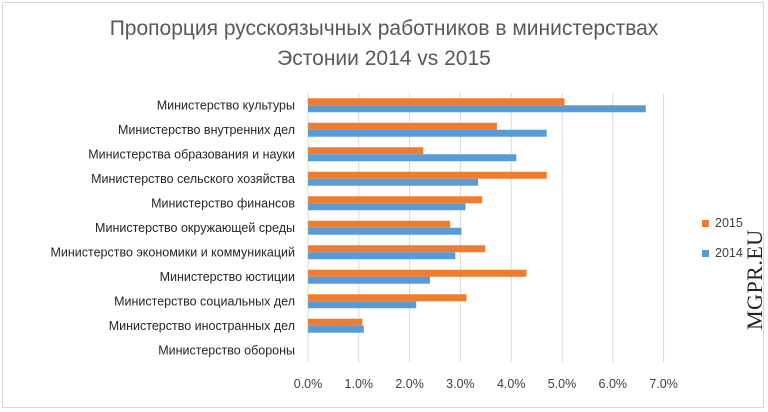 The height and width of the screenshot is (412, 768). I want to click on category-label: Министерство юстиции, so click(227, 277).